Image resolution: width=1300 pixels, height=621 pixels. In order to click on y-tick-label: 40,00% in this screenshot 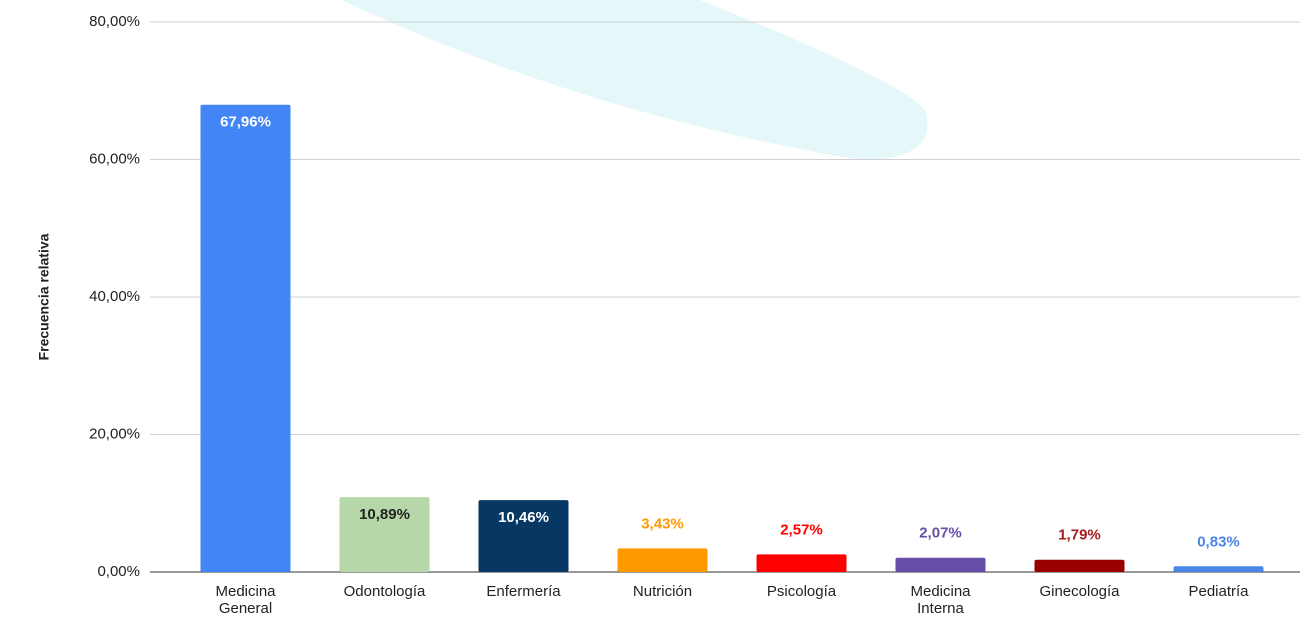, I will do `click(114, 296)`.